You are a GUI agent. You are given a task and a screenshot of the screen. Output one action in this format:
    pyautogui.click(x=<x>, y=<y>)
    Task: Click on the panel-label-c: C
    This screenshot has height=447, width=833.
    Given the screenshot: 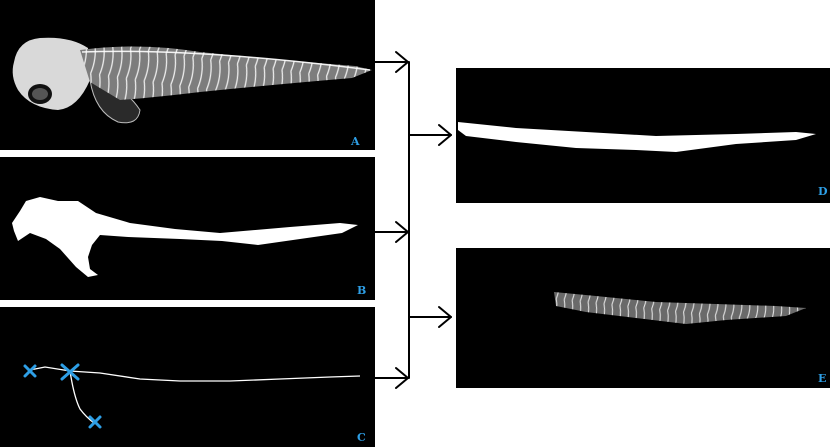 What is the action you would take?
    pyautogui.click(x=361, y=437)
    